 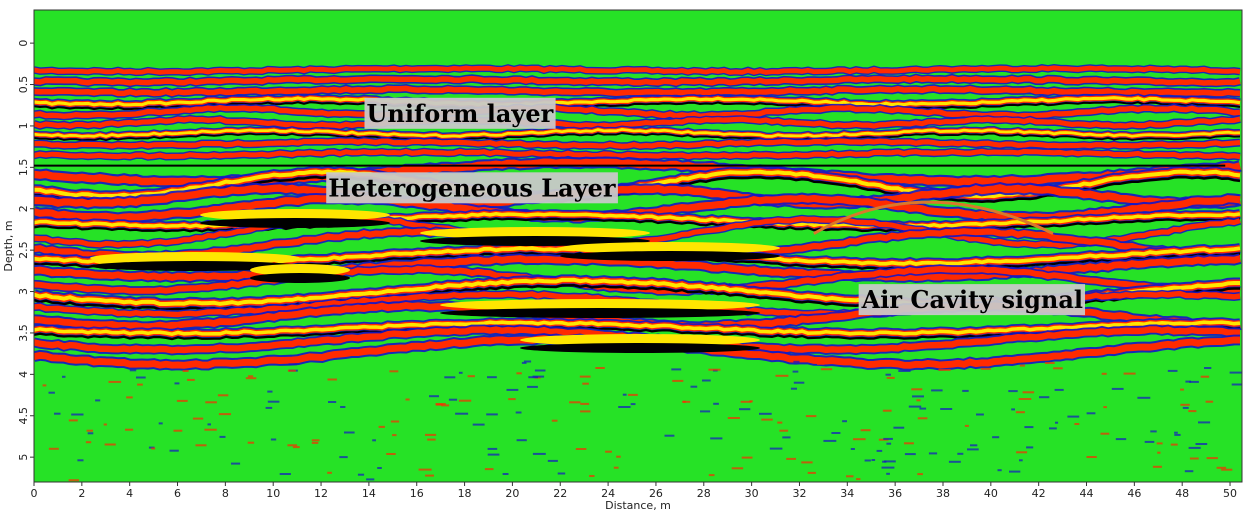 I want to click on x-tick-label: 38, so click(x=943, y=493).